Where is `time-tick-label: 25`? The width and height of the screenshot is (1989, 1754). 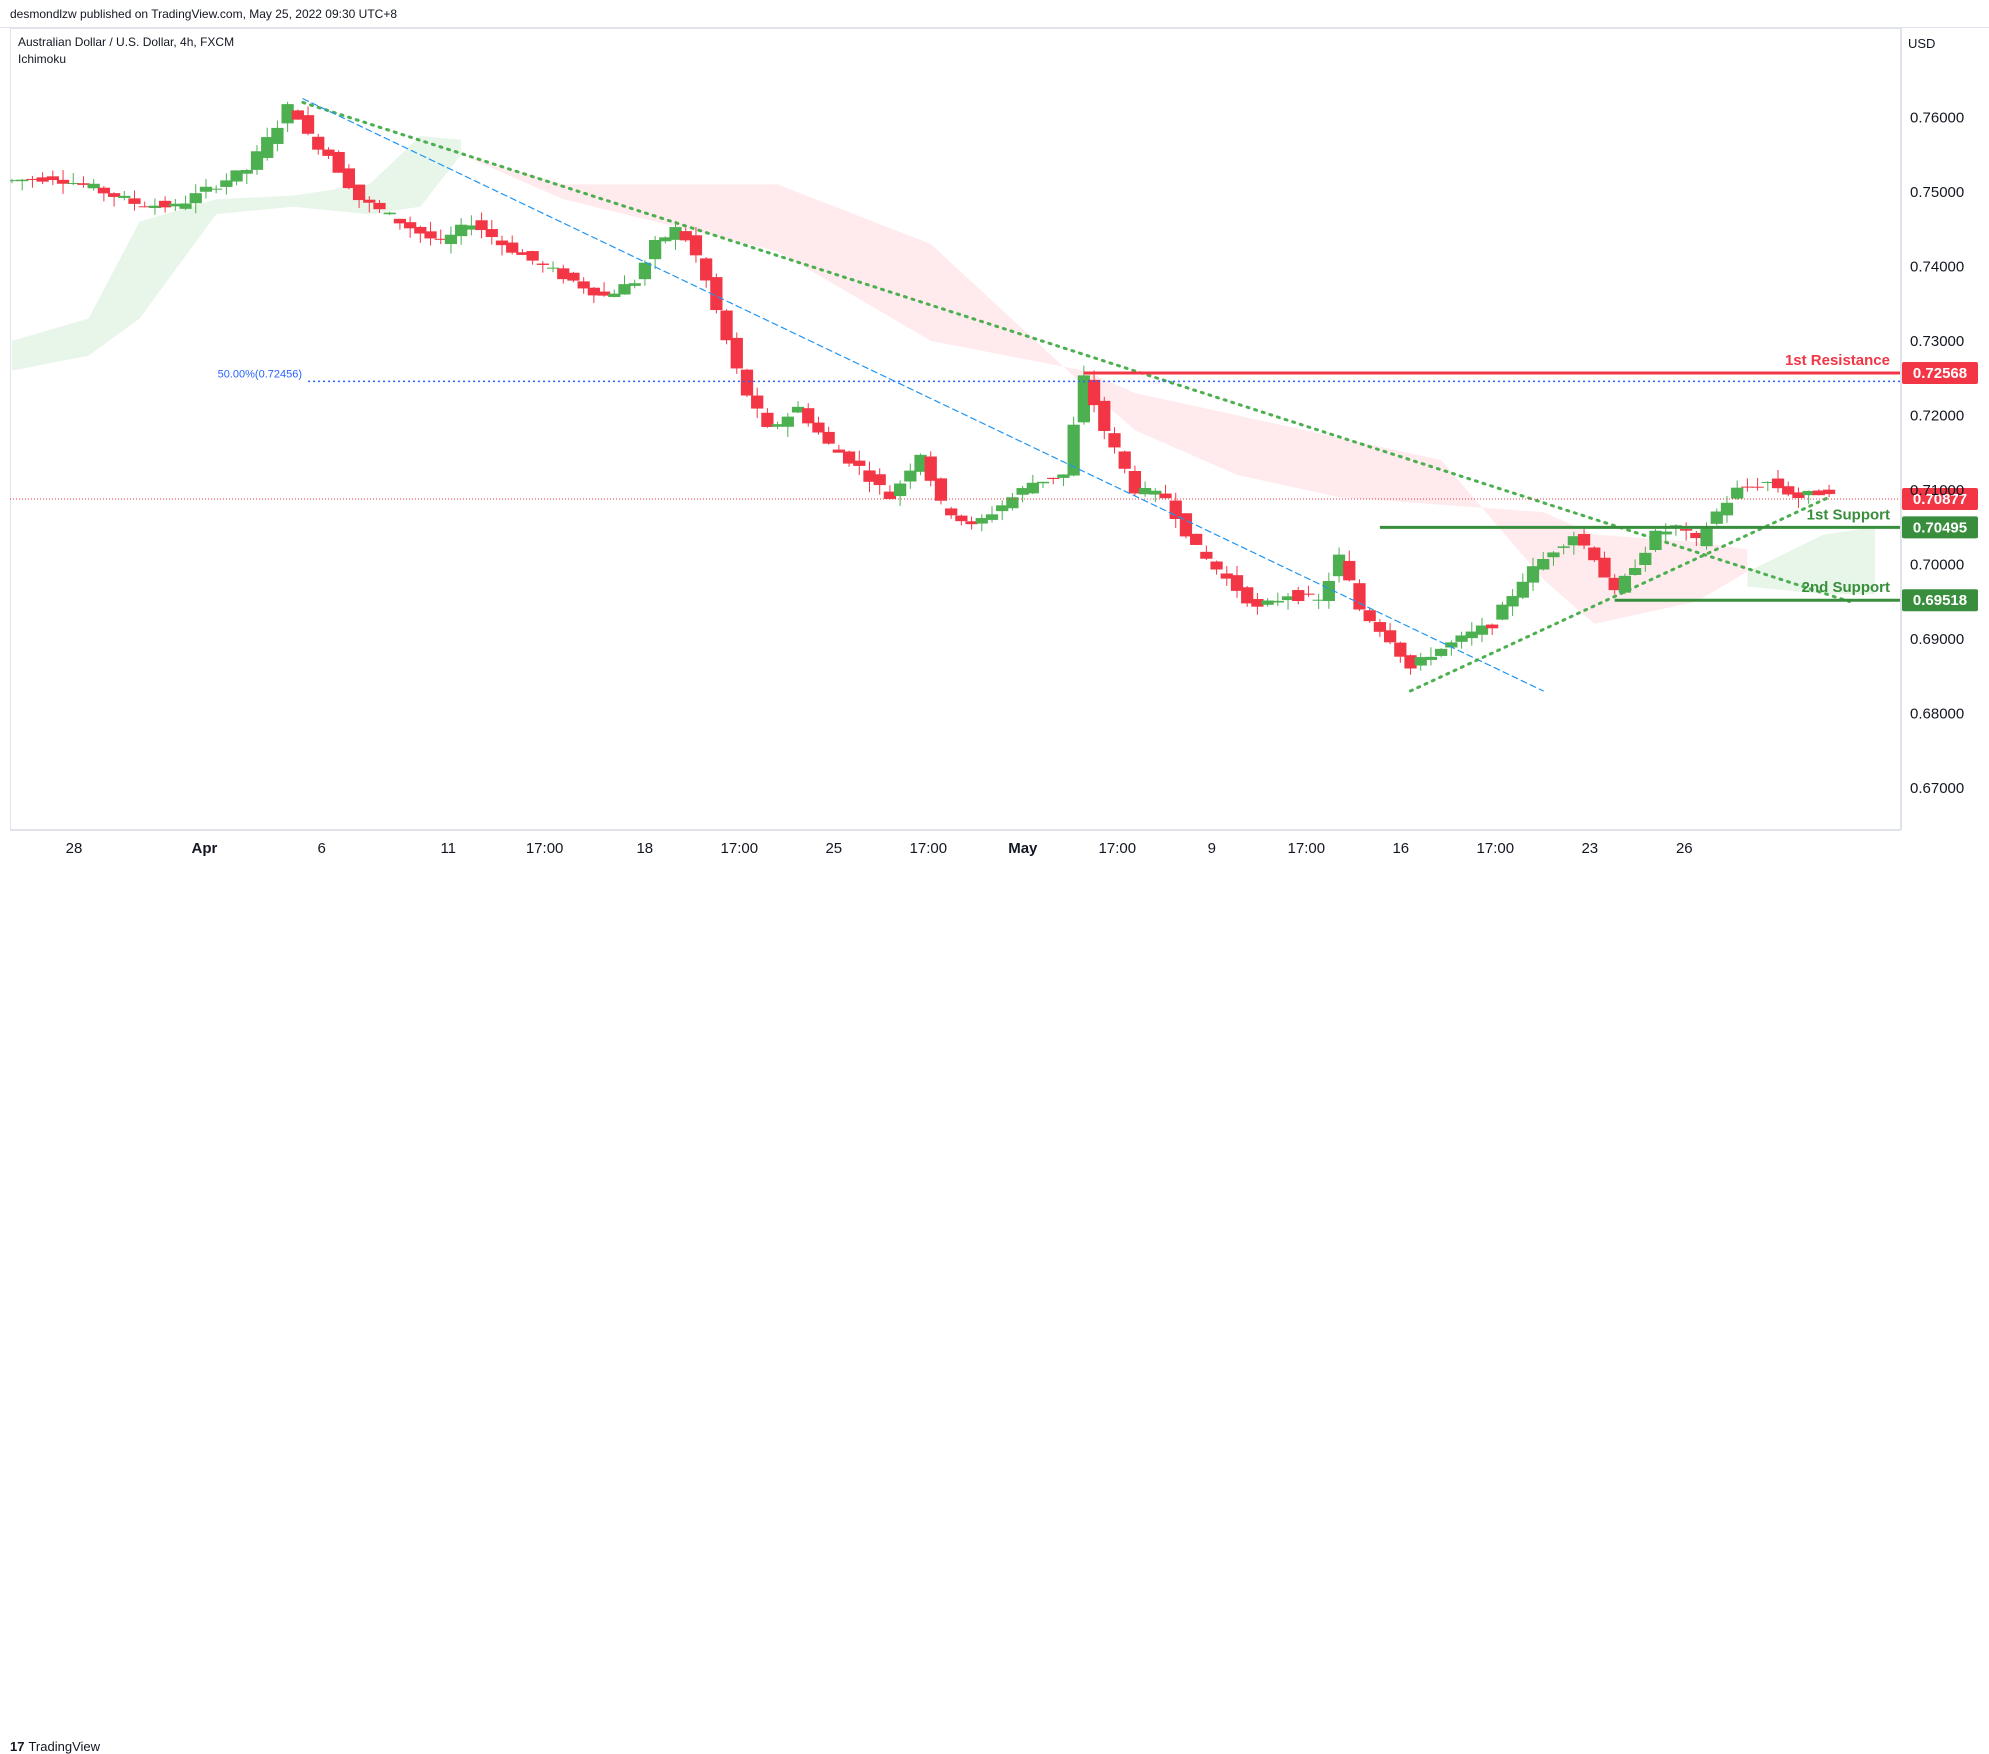
time-tick-label: 25 is located at coordinates (833, 848).